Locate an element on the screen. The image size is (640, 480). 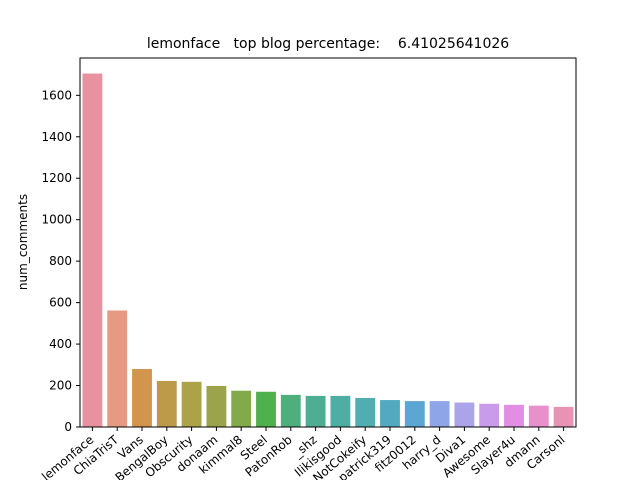
bar-patrick319 is located at coordinates (390, 413).